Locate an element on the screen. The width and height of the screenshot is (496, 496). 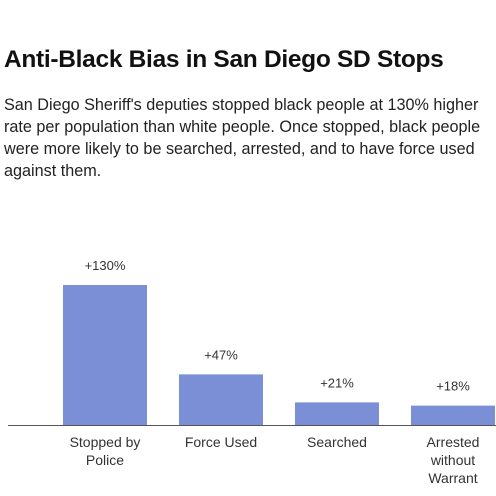
category-label-line: Warrant is located at coordinates (452, 478).